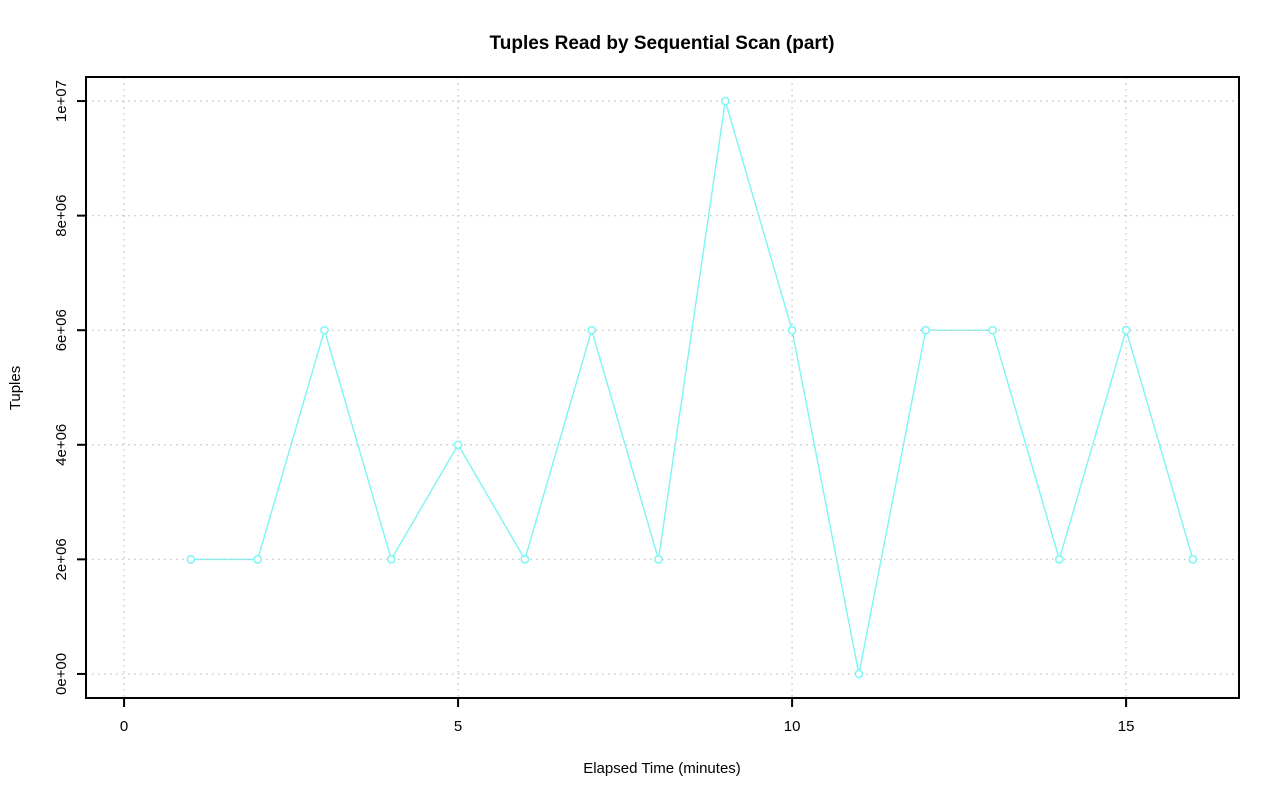 The height and width of the screenshot is (801, 1280). Describe the element at coordinates (458, 726) in the screenshot. I see `x-tick-label: 5` at that location.